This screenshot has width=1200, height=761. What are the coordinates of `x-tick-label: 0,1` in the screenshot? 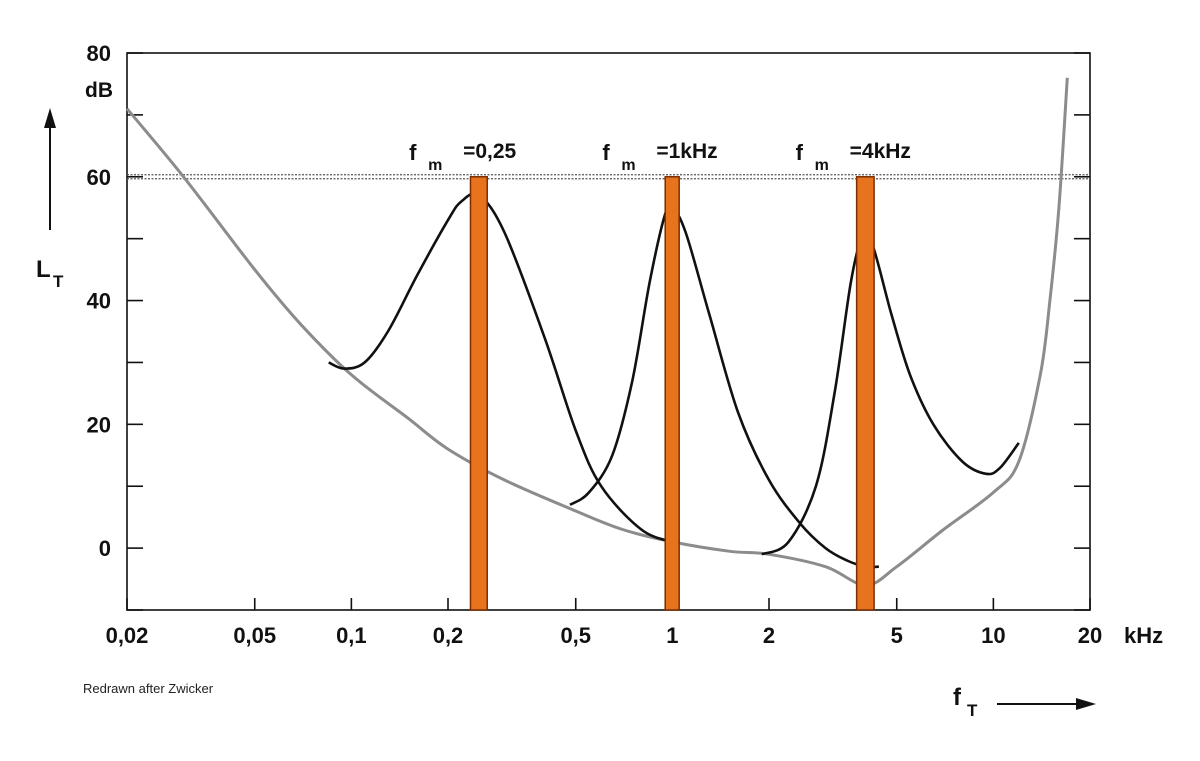 It's located at (351, 635).